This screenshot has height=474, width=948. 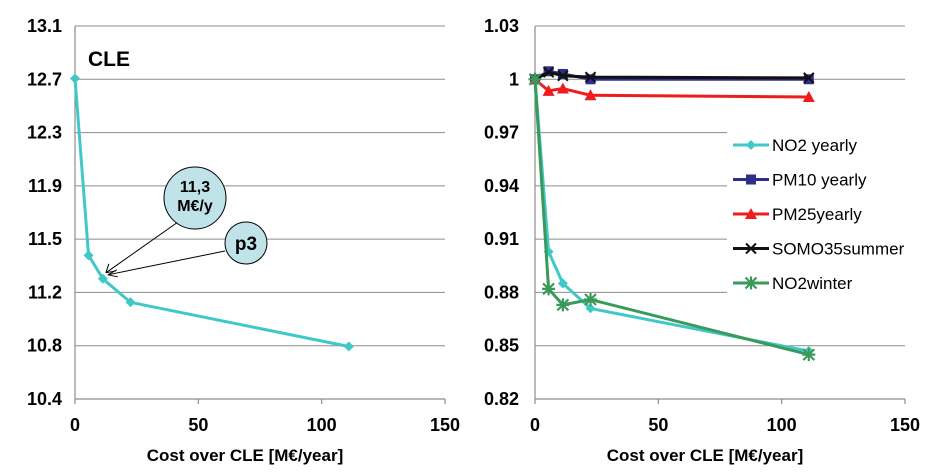 What do you see at coordinates (44, 399) in the screenshot?
I see `y-tick-label: 10.4` at bounding box center [44, 399].